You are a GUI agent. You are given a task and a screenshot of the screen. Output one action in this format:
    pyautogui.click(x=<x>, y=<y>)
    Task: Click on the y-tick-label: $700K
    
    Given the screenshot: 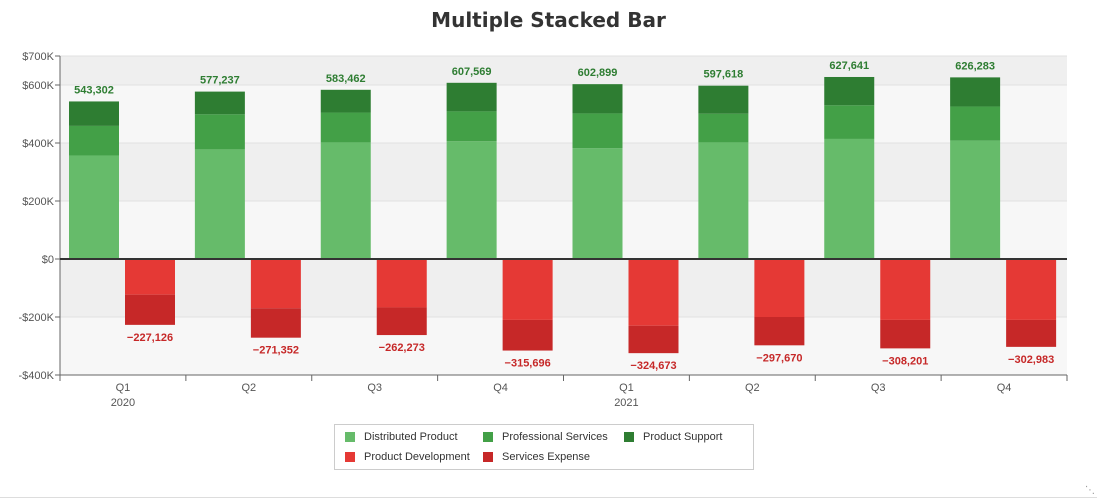 What is the action you would take?
    pyautogui.click(x=38, y=57)
    